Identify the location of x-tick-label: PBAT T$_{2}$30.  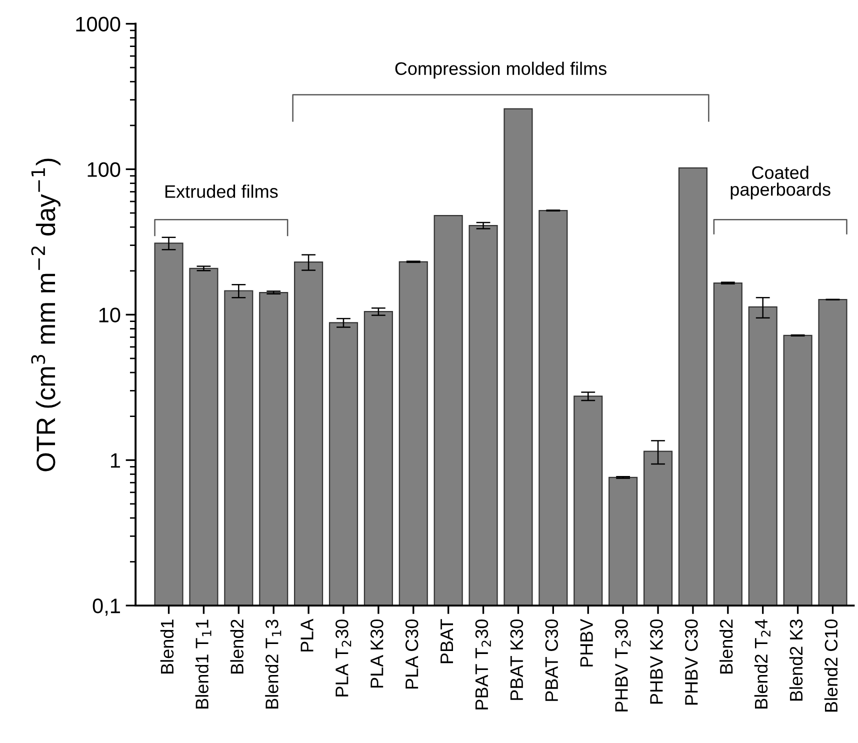
(483, 665).